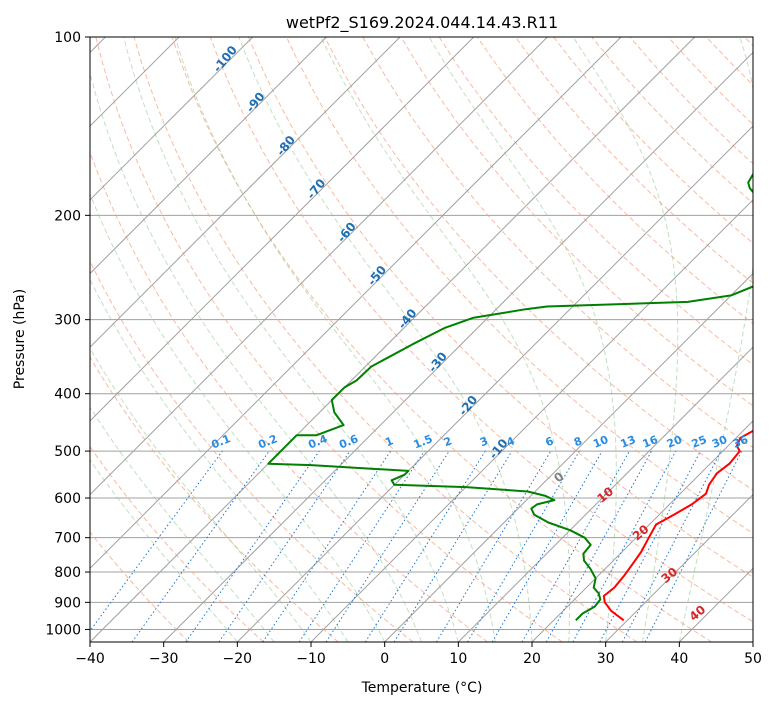  What do you see at coordinates (67, 603) in the screenshot?
I see `y-tick-label: 900` at bounding box center [67, 603].